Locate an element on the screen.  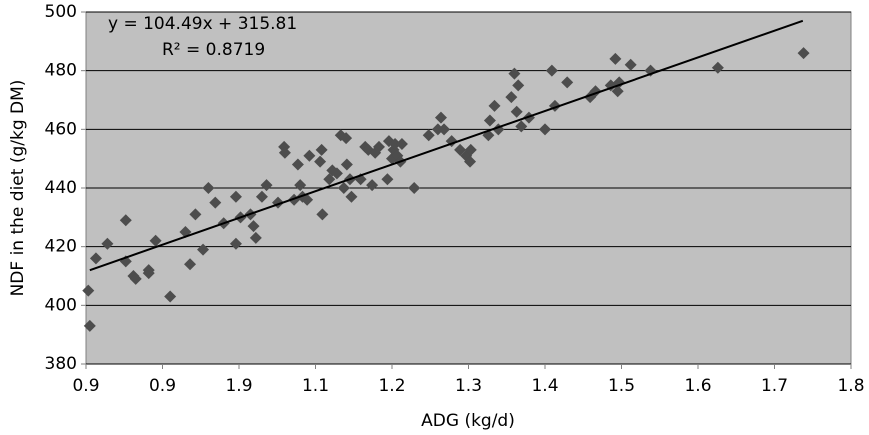
y-tick-label: 500 is located at coordinates (61, 12).